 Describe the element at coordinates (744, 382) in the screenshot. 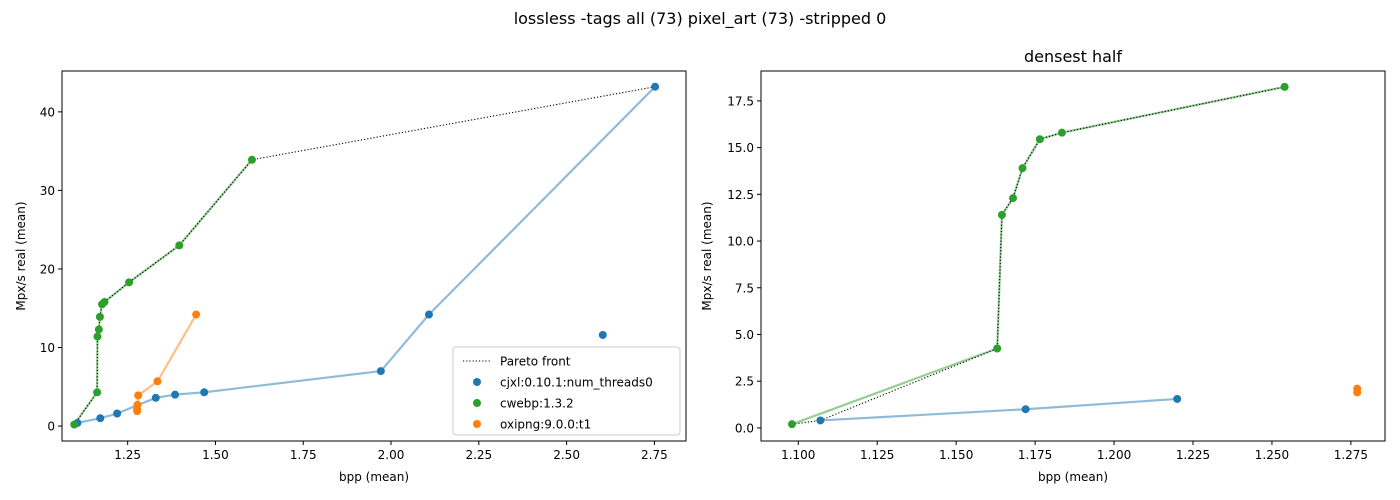

I see `right-y-tick-label: 2.5` at that location.